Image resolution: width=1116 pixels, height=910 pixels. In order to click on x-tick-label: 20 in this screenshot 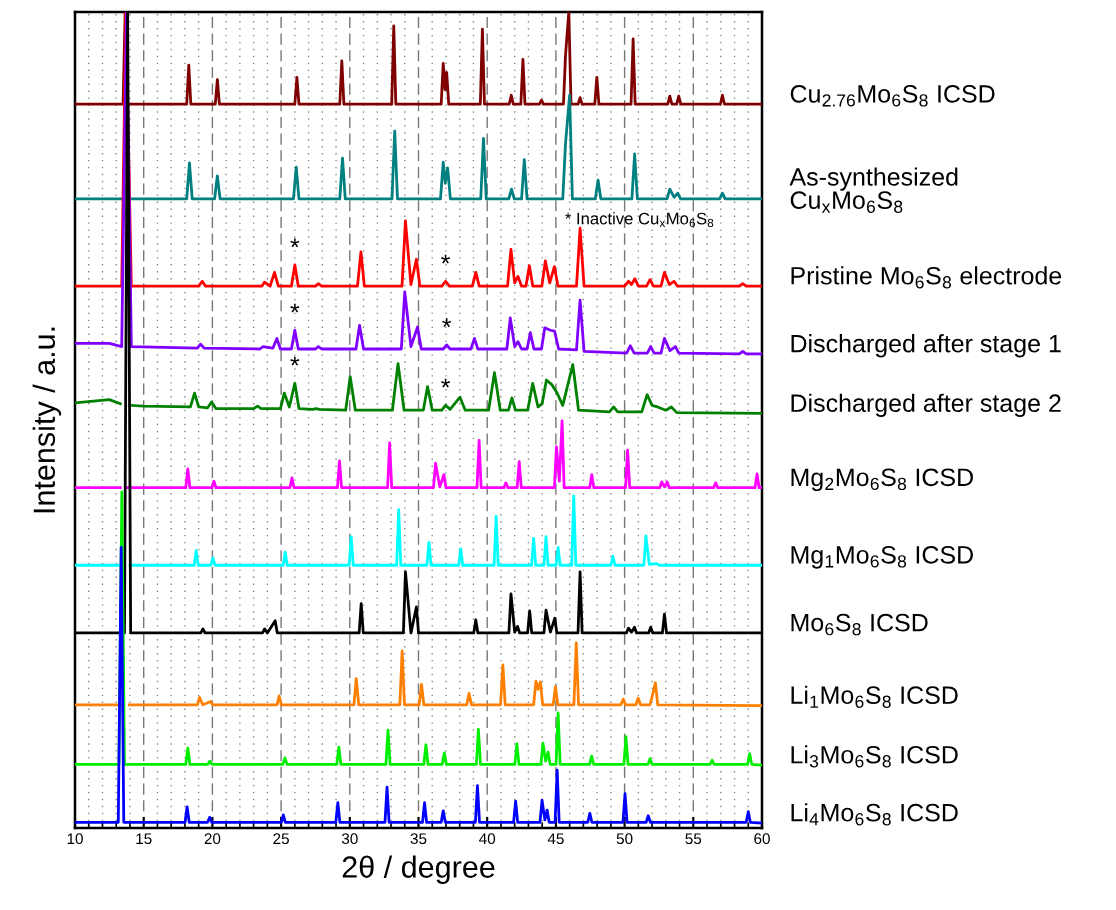, I will do `click(212, 839)`.